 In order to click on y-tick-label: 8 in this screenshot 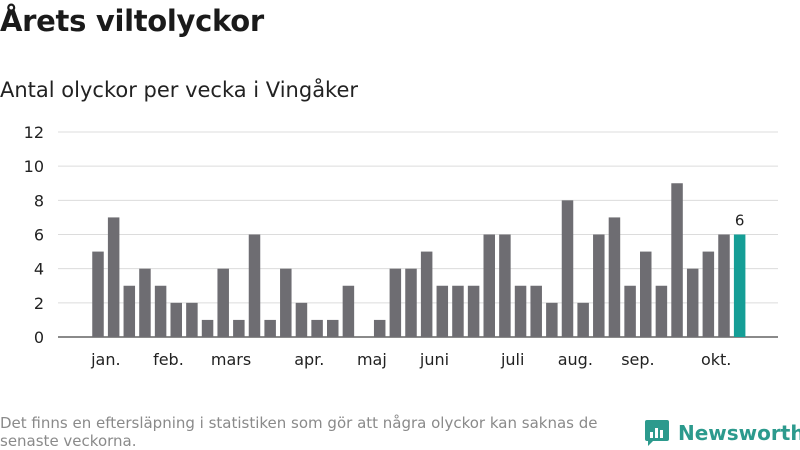, I will do `click(39, 200)`.